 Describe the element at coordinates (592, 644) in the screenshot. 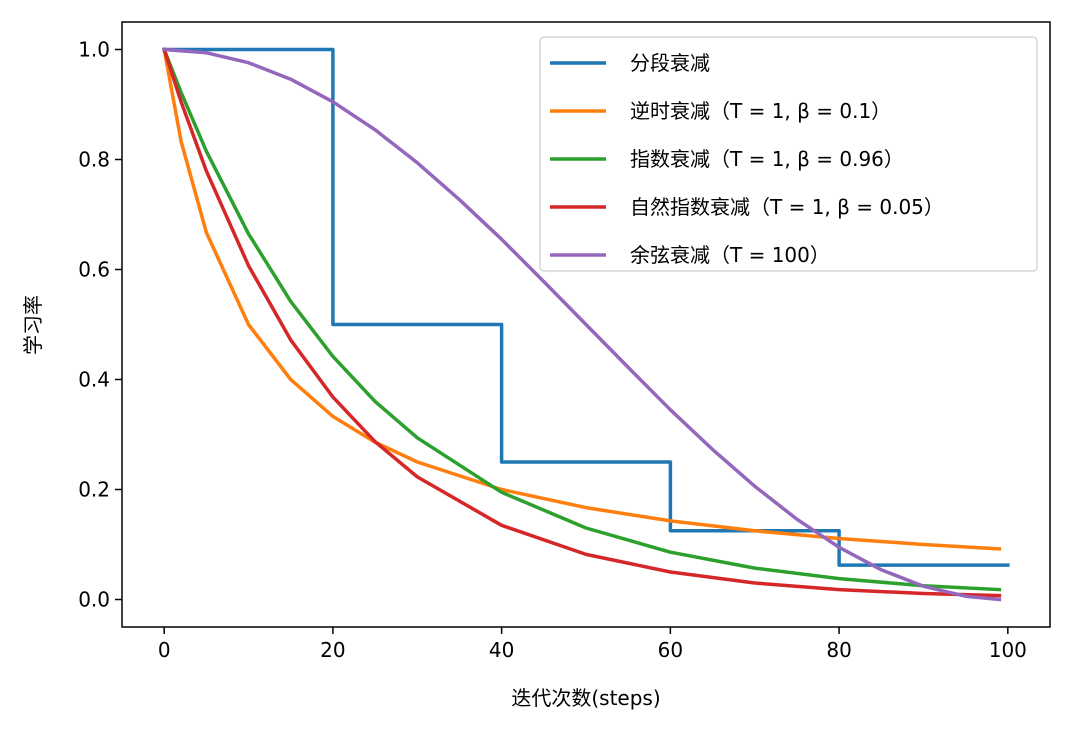

I see `x-axis: 0 20 40 60 80 100` at that location.